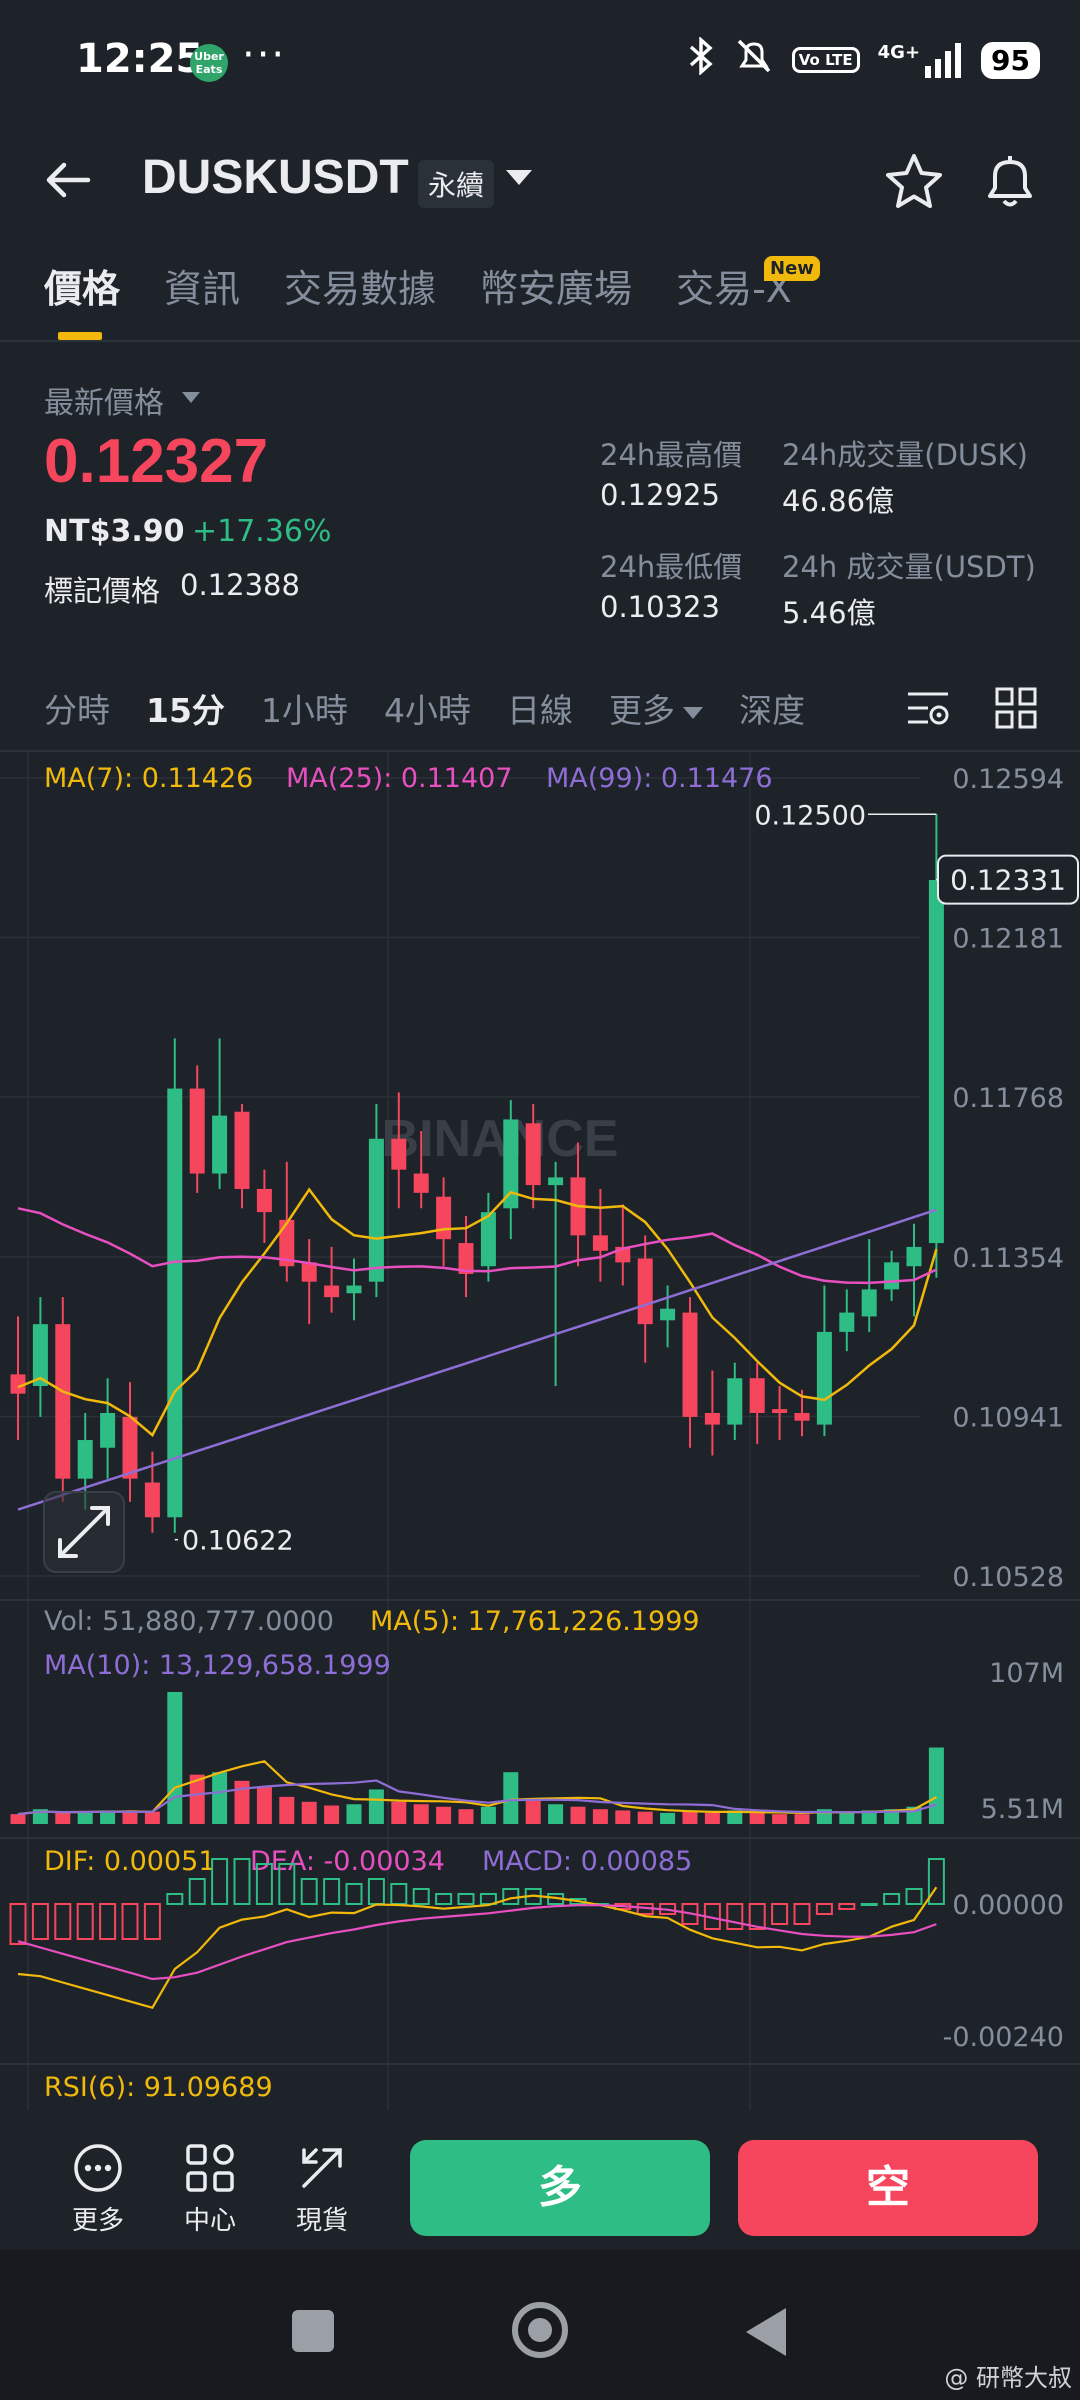  What do you see at coordinates (899, 52) in the screenshot?
I see `network-type: 4G+` at bounding box center [899, 52].